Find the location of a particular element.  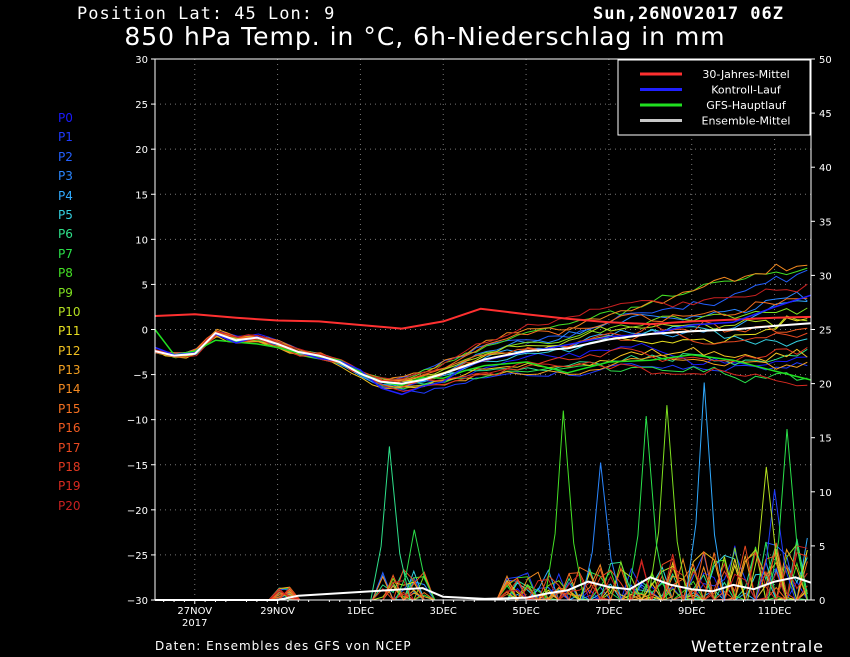

member-label-p14: P14 is located at coordinates (69, 389).